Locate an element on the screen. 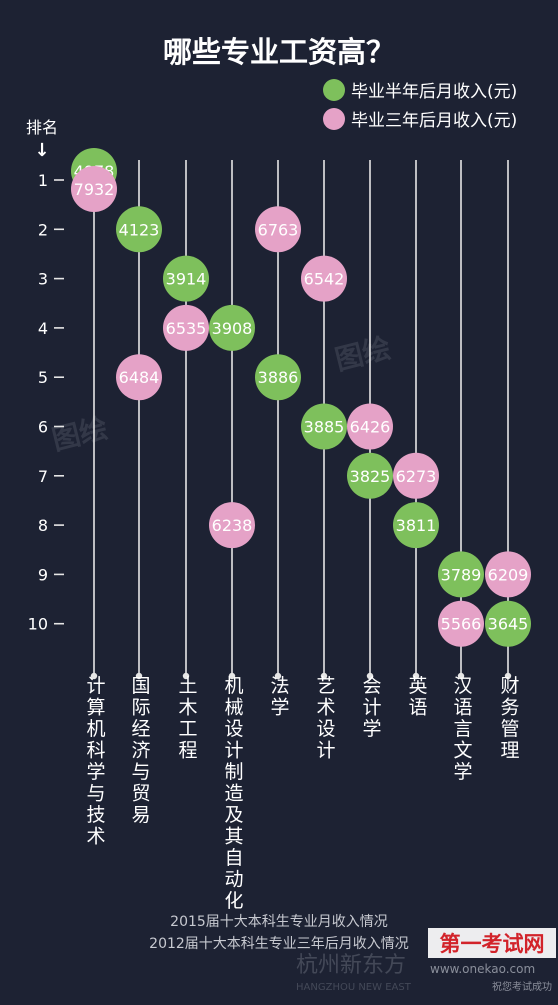 The width and height of the screenshot is (558, 1005). point-half-year-major-9: 3789 is located at coordinates (461, 574).